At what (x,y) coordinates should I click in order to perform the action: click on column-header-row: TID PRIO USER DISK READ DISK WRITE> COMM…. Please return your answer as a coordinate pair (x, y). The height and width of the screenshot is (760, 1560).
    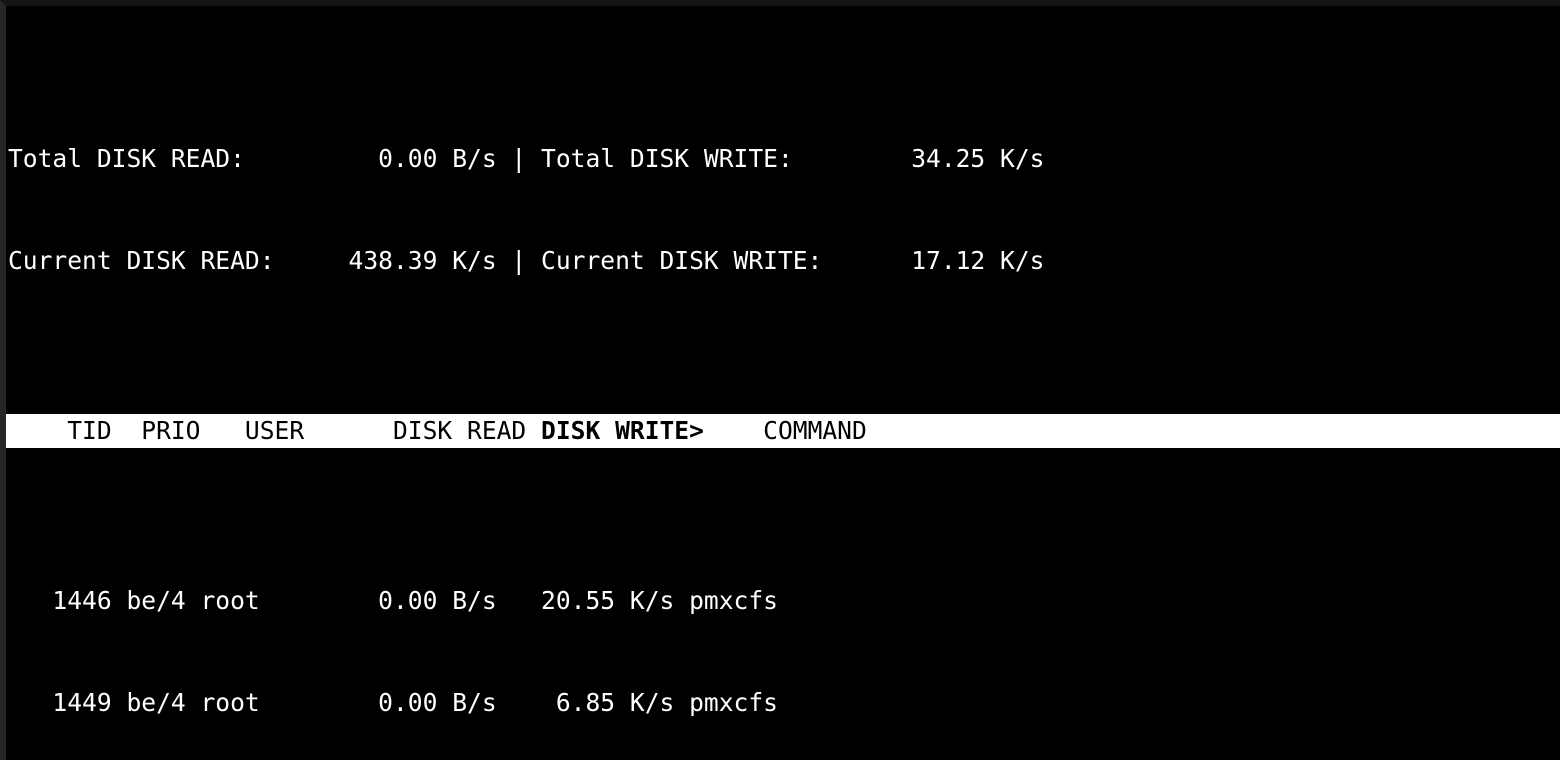
    Looking at the image, I should click on (783, 431).